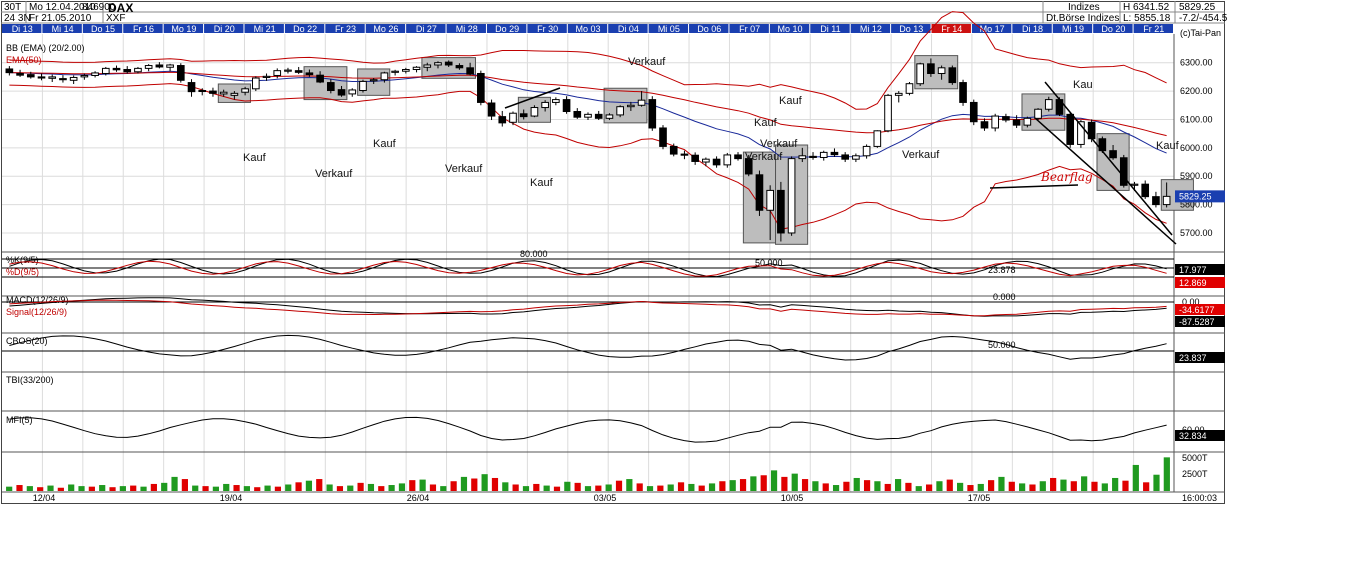 This screenshot has width=1362, height=561. What do you see at coordinates (1146, 7) in the screenshot?
I see `high: H 6341.52` at bounding box center [1146, 7].